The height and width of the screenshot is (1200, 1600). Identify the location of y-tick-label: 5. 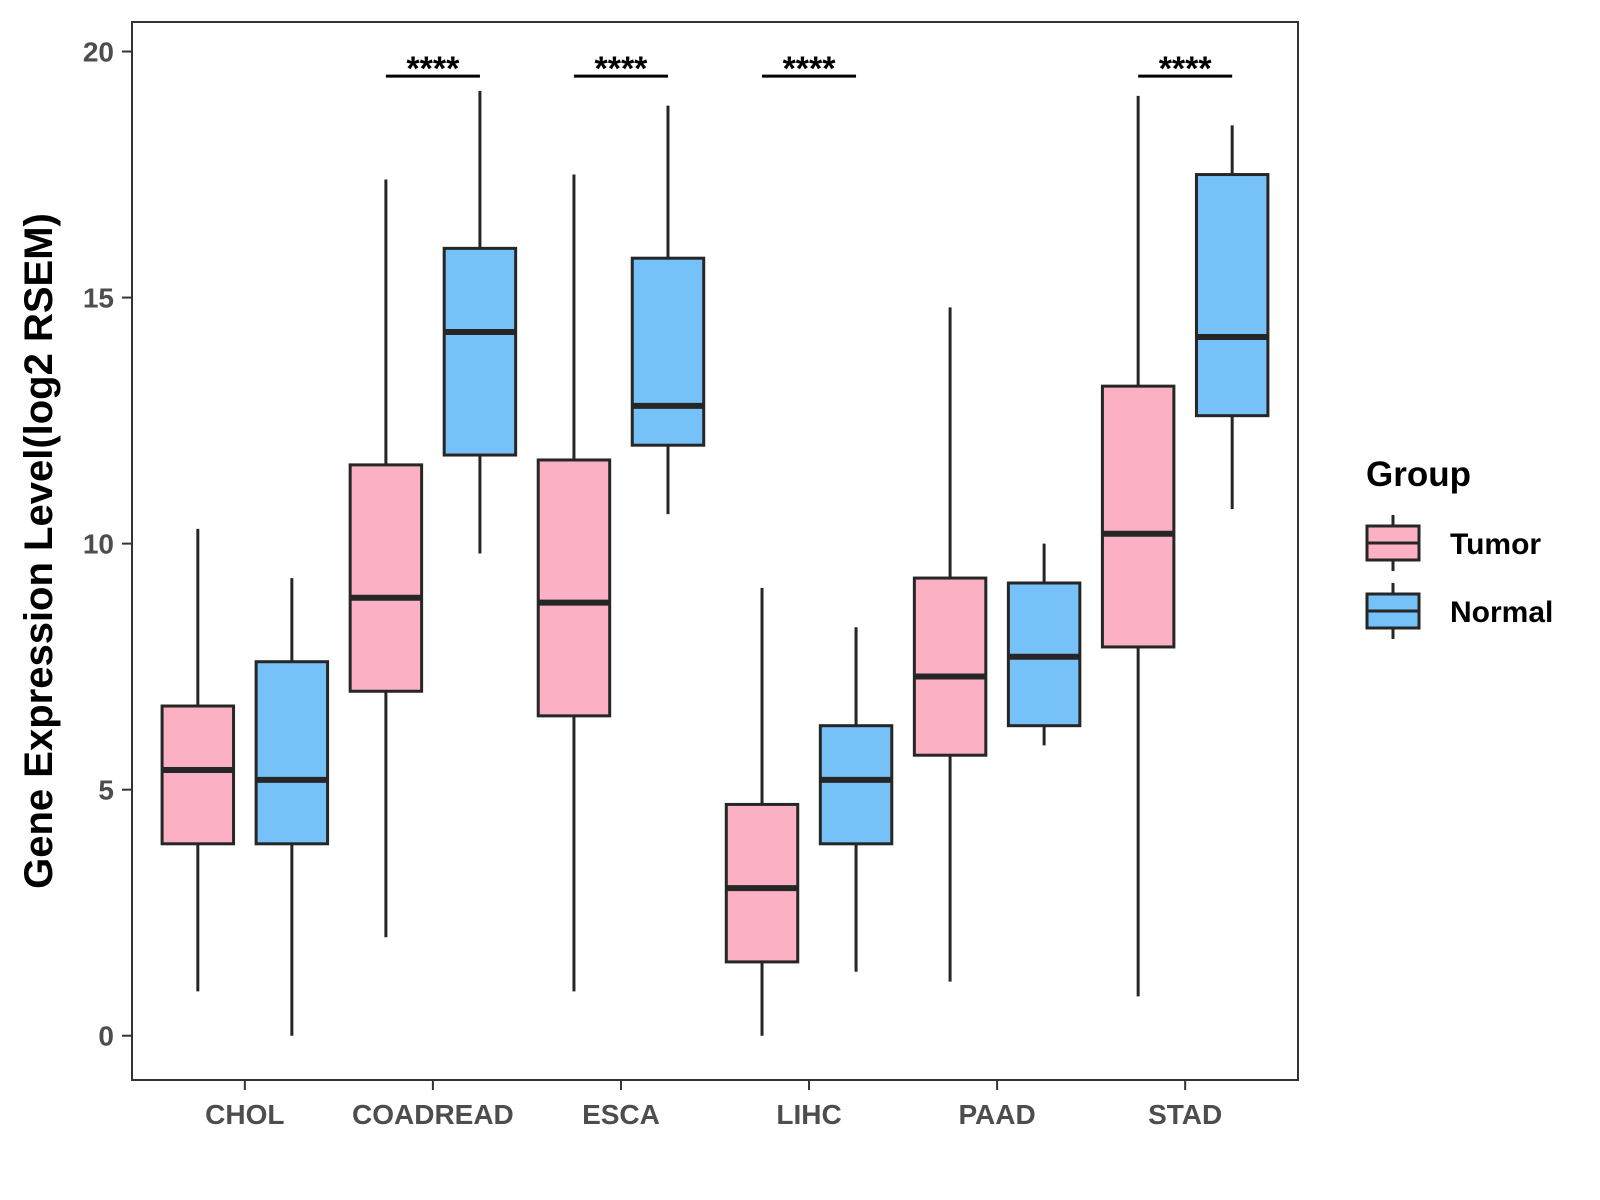
(106, 790).